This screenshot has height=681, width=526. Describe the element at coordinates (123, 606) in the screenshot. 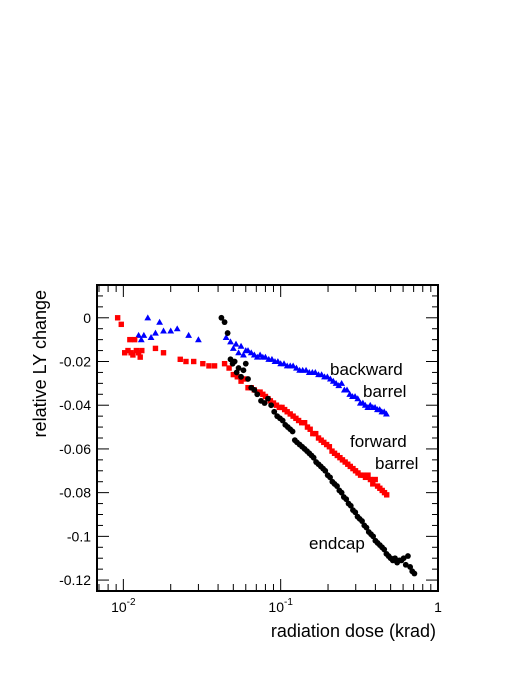

I see `x-tick-label: 10⁻²` at that location.